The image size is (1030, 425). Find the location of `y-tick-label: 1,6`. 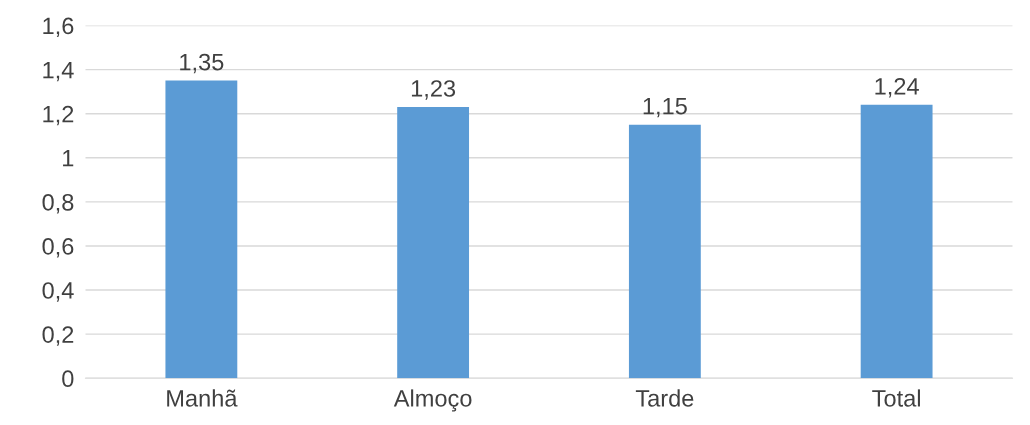

y-tick-label: 1,6 is located at coordinates (58, 27).